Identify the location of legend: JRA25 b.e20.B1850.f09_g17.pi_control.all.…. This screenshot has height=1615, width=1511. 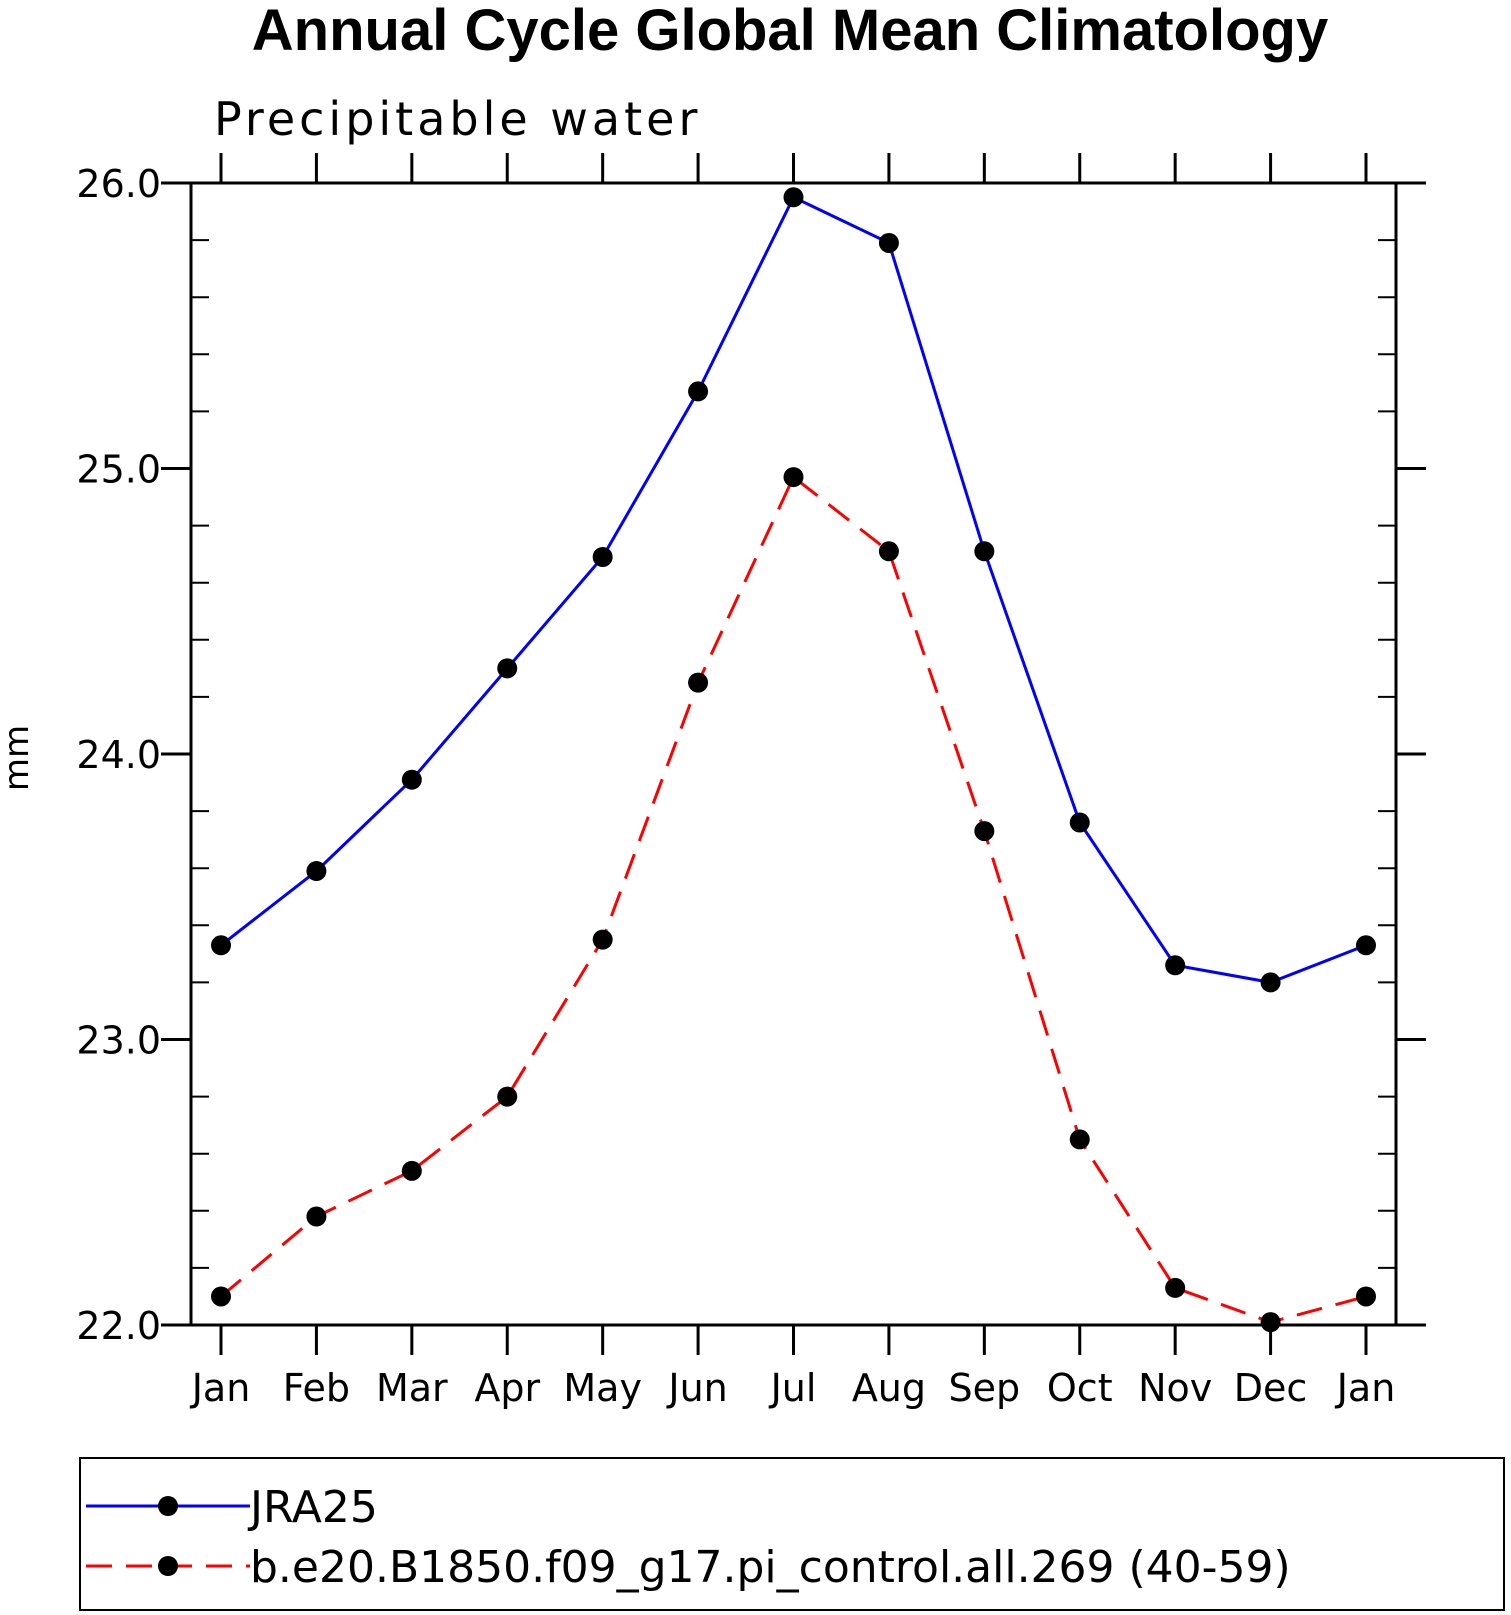
(688, 1537).